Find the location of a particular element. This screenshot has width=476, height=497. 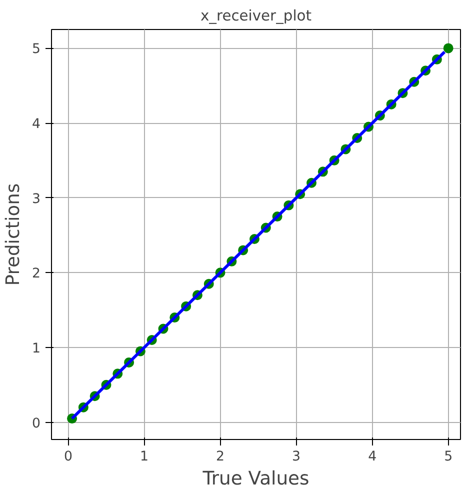

y-tick-label: 2 is located at coordinates (36, 274).